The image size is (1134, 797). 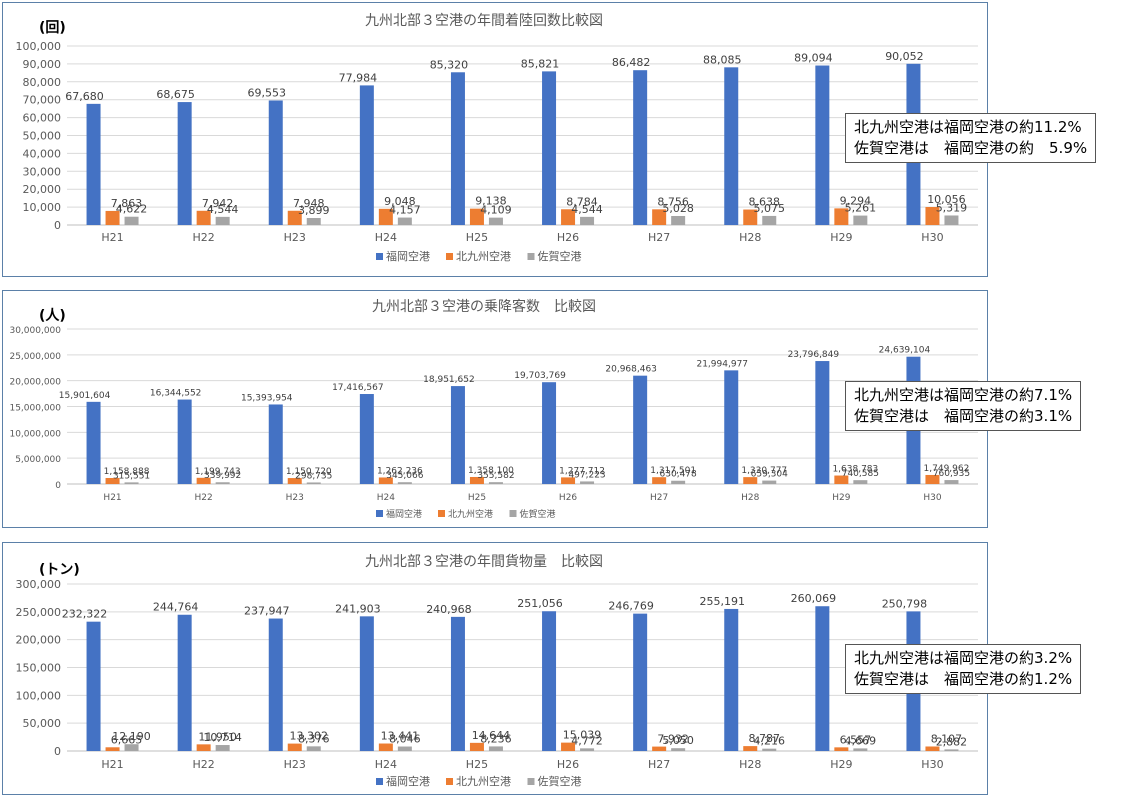 What do you see at coordinates (309, 736) in the screenshot?
I see `data-label: 13,302` at bounding box center [309, 736].